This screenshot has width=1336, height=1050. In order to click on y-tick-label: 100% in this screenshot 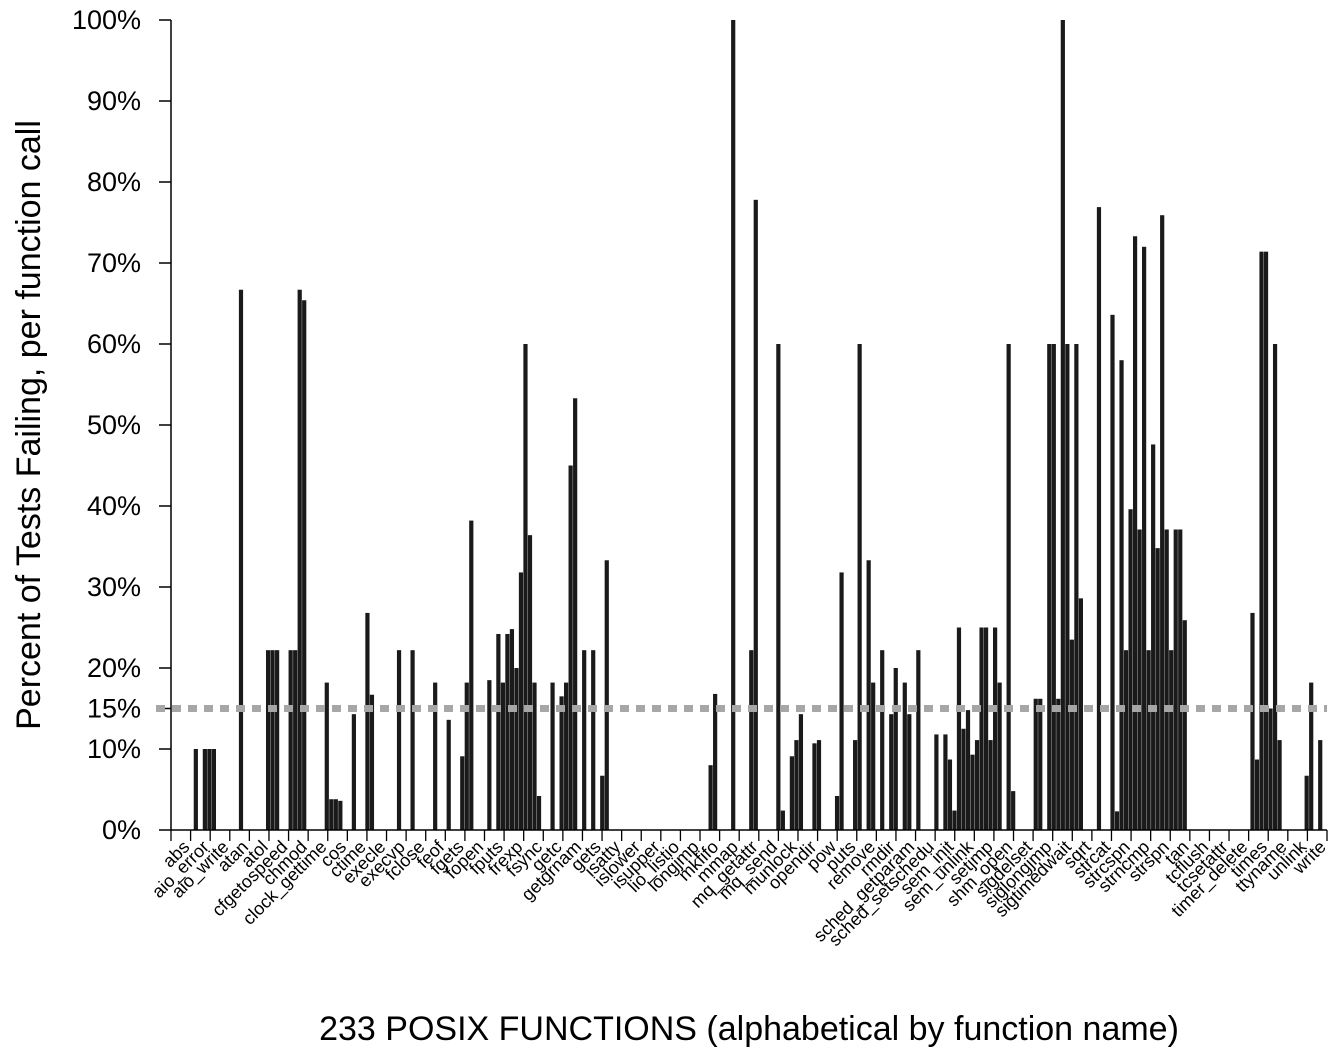, I will do `click(106, 20)`.